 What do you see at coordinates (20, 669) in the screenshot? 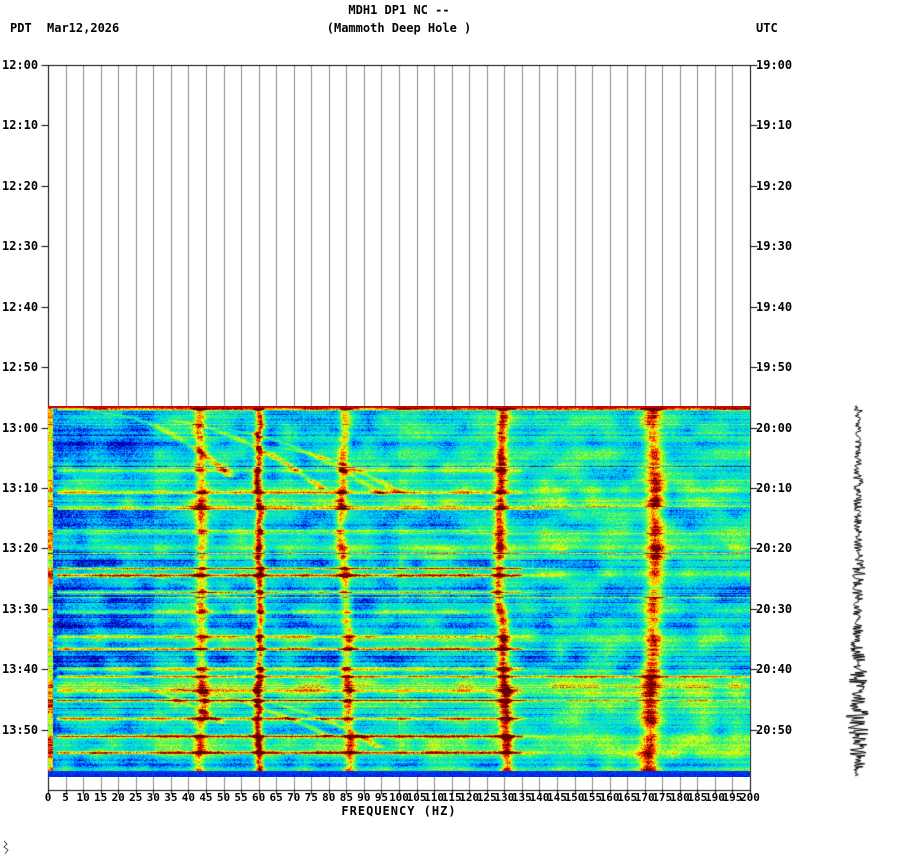
I see `left-time-label: 13:40` at bounding box center [20, 669].